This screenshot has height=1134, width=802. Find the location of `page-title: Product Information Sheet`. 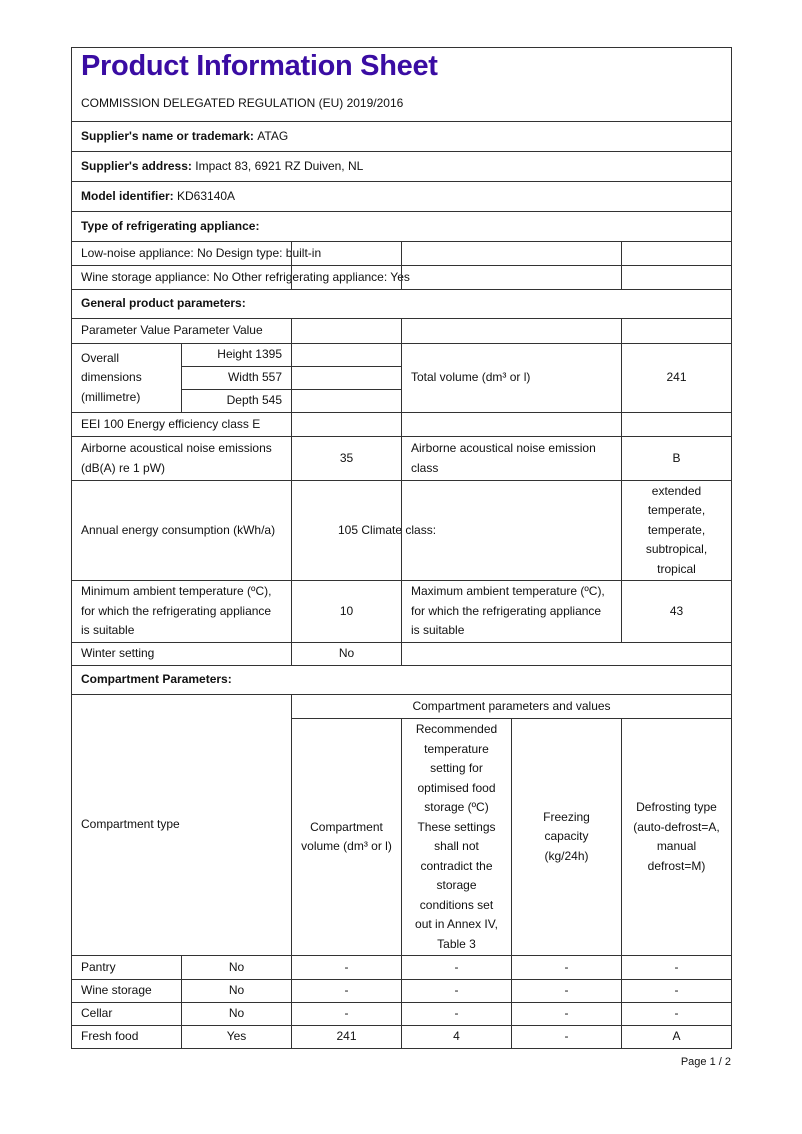

page-title: Product Information Sheet is located at coordinates (259, 66).